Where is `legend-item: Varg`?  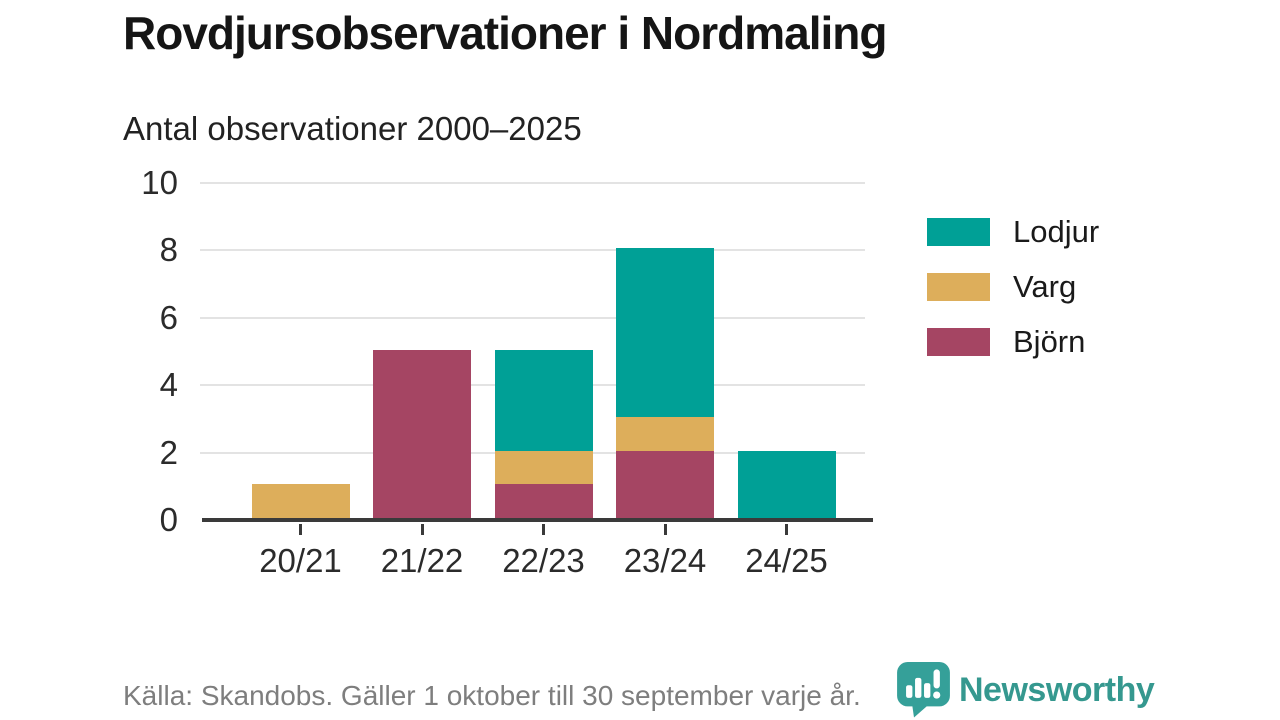 legend-item: Varg is located at coordinates (1013, 287).